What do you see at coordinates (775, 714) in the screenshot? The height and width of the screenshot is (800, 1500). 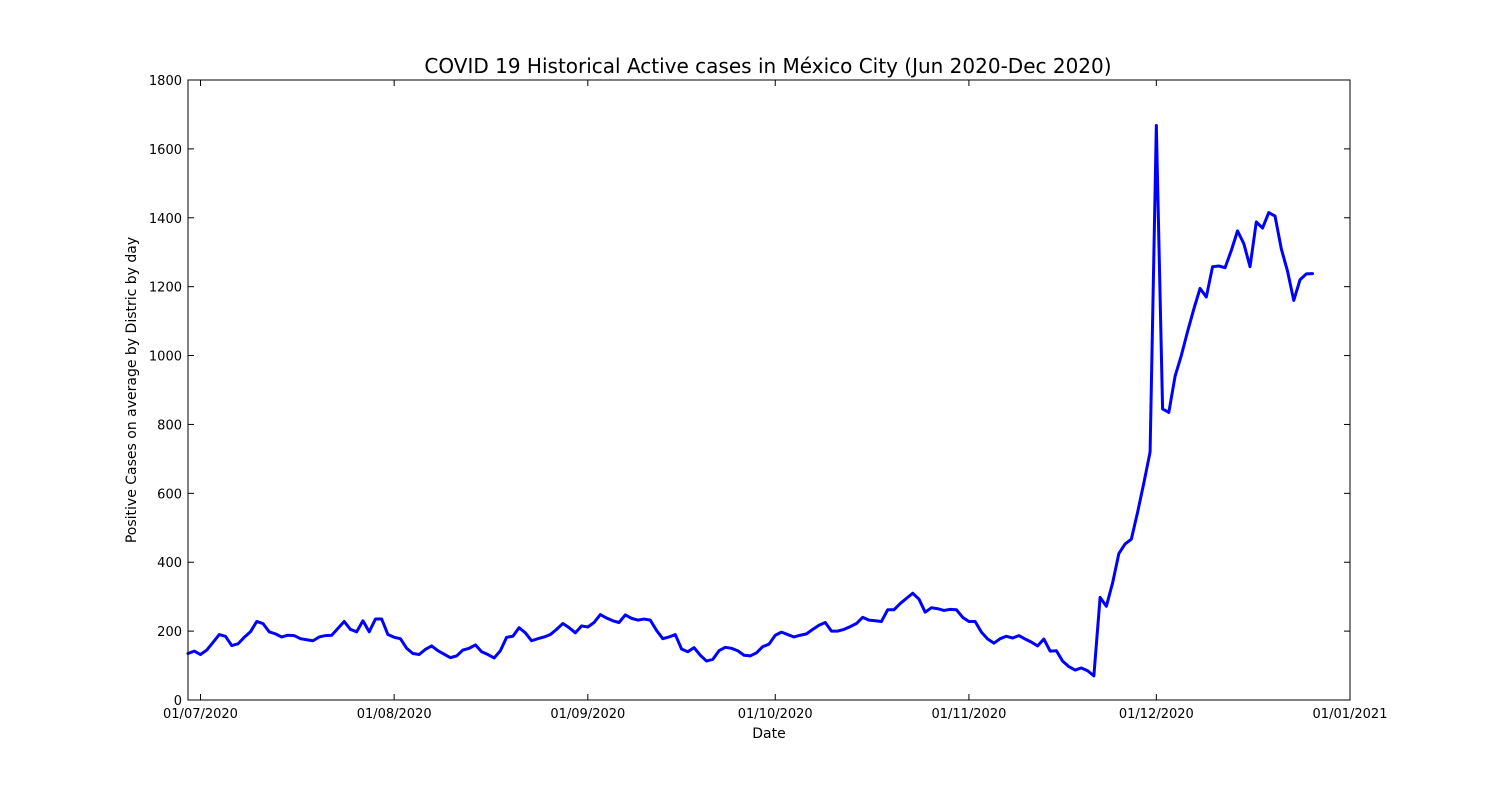 I see `x-tick-label: 01/10/2020` at bounding box center [775, 714].